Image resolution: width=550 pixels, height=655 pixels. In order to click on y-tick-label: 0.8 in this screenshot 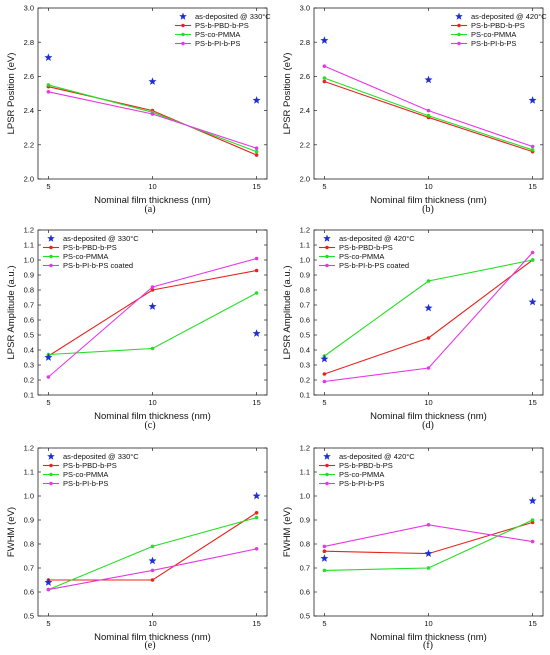, I will do `click(305, 290)`.